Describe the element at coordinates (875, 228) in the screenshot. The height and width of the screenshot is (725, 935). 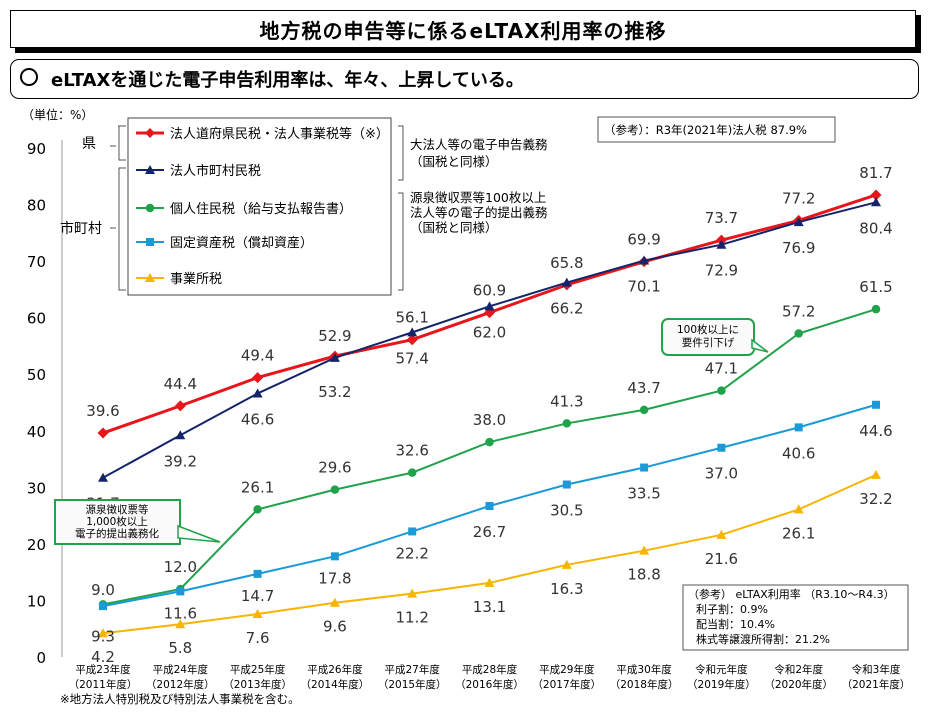
I see `data-label: 80.4` at that location.